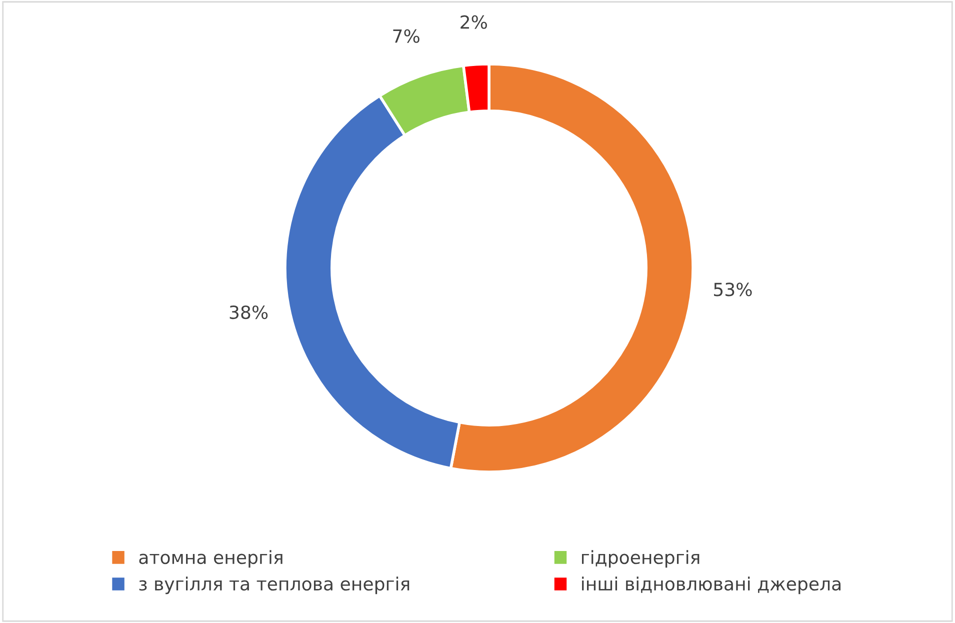  I want to click on legend-label: атомна енергія, so click(210, 559).